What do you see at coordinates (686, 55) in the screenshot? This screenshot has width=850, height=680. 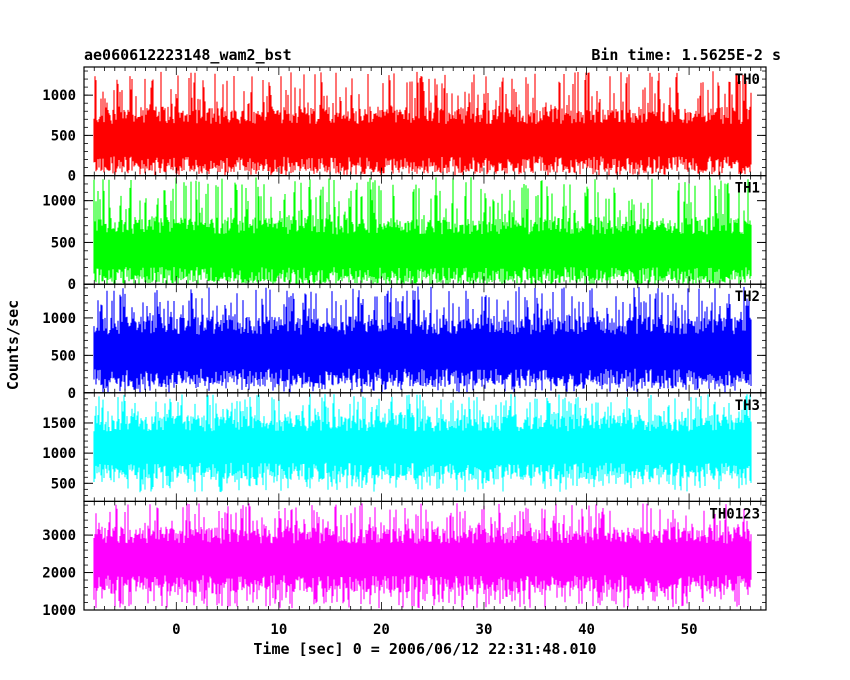 I see `chart-title-right: Bin time: 1.5625E-2 s` at bounding box center [686, 55].